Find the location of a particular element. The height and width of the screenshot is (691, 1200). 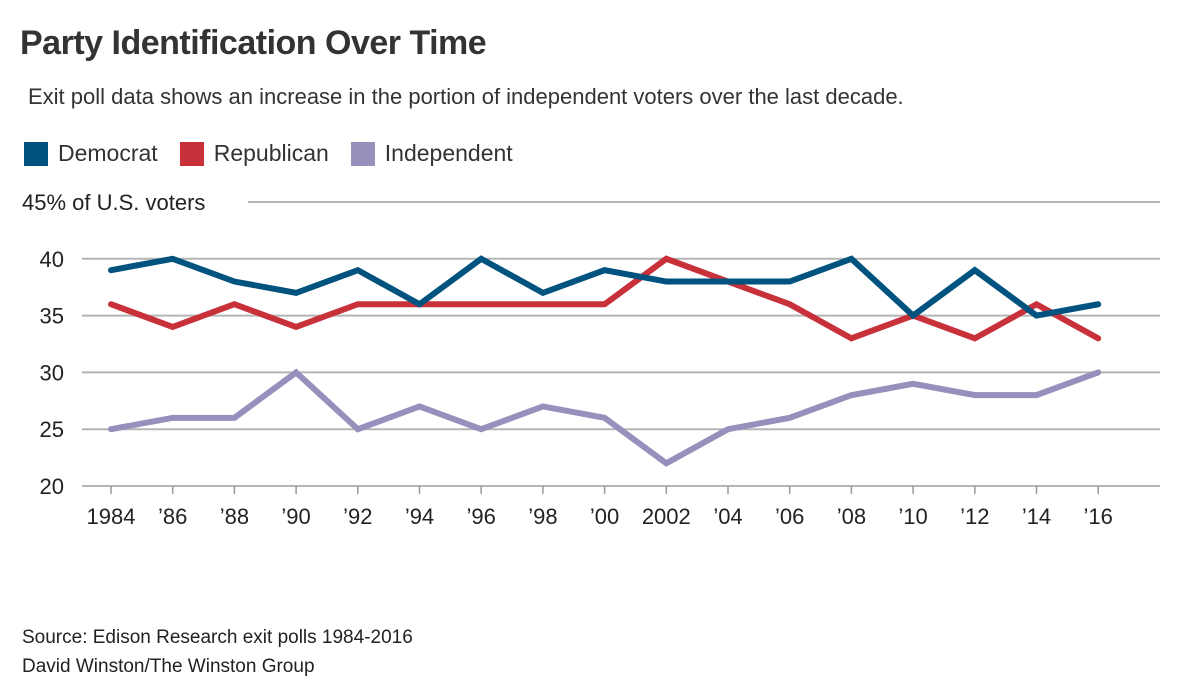

legend-label-democrat: Democrat is located at coordinates (108, 153).